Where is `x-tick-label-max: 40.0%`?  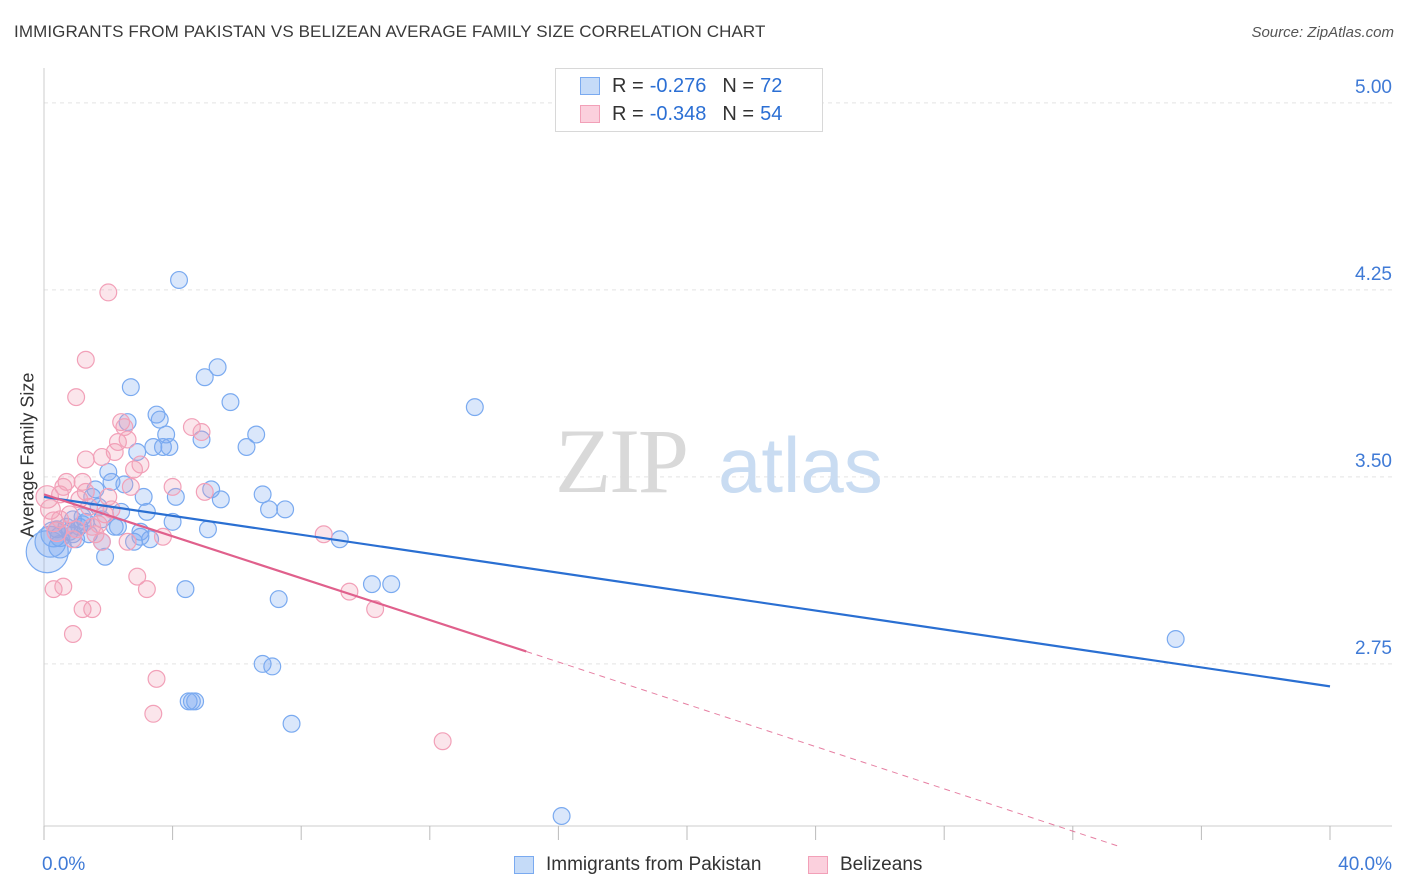
x-tick-label-max: 40.0% is located at coordinates (1365, 864).